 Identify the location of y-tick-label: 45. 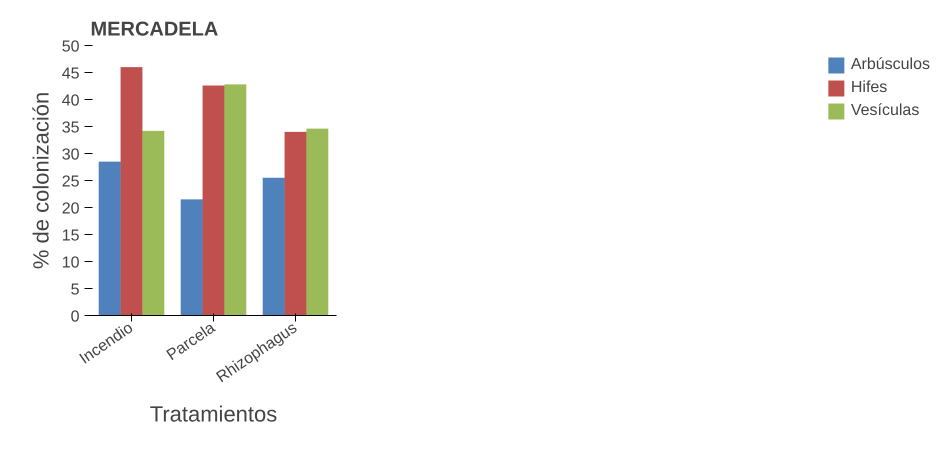
(71, 74).